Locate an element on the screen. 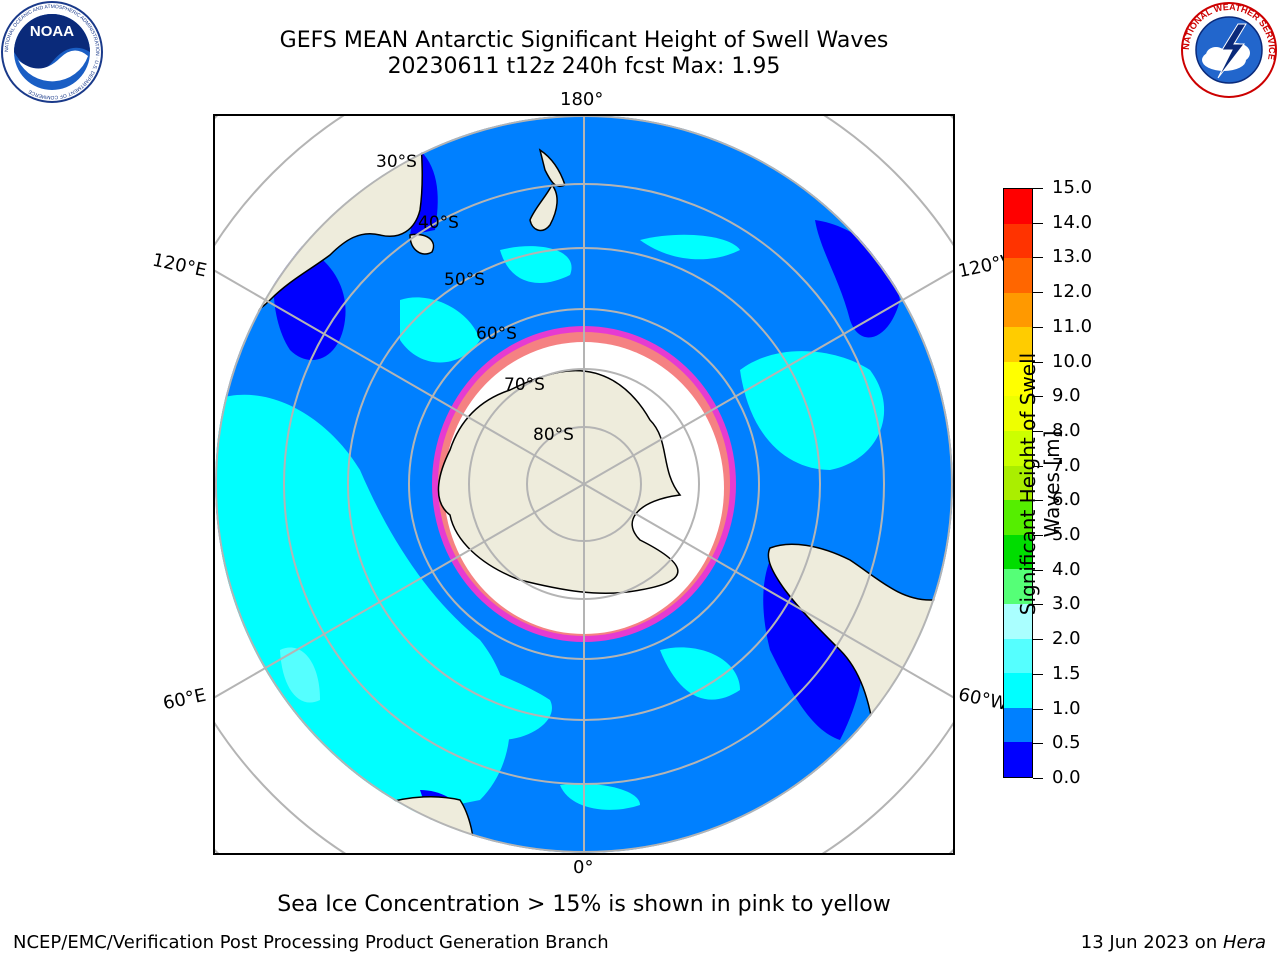 This screenshot has height=960, width=1280. colorbar-tick-label: 2.0 is located at coordinates (1066, 639).